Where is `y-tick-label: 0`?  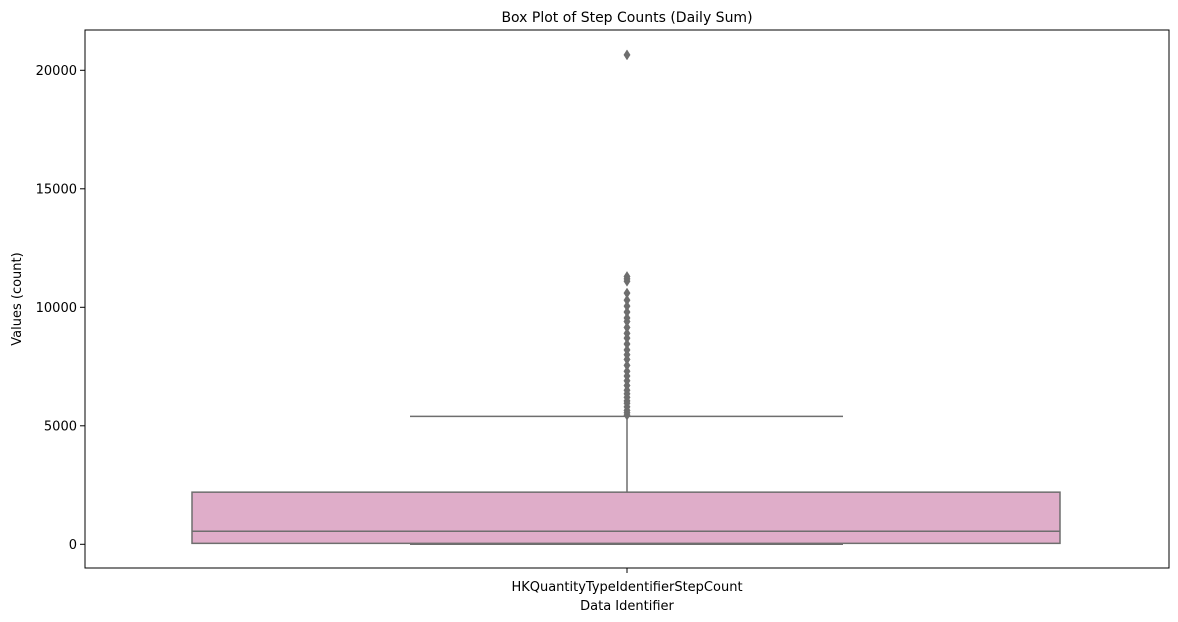
y-tick-label: 0 is located at coordinates (73, 545).